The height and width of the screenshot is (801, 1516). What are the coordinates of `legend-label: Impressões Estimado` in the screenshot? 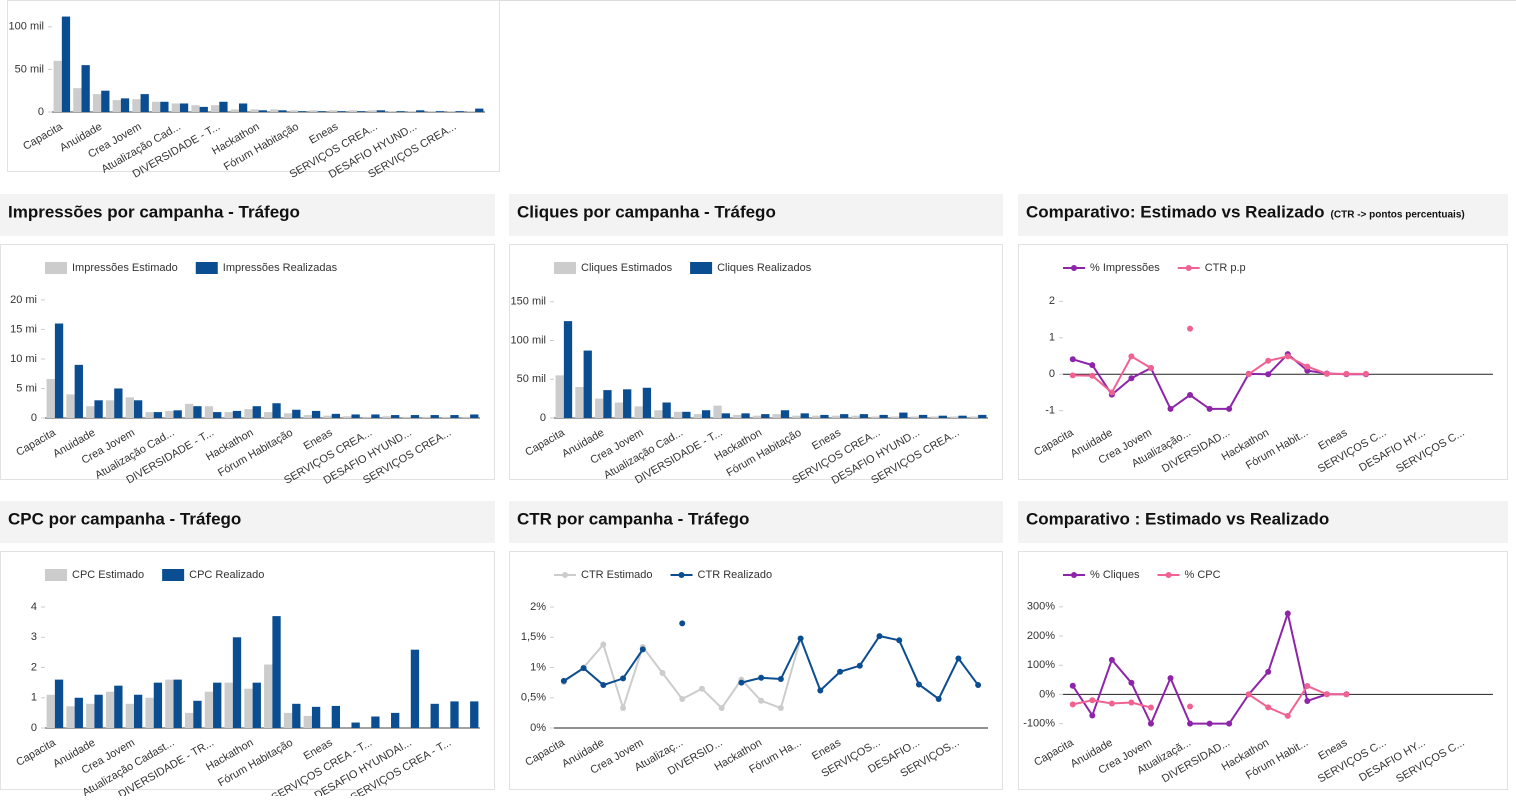 It's located at (125, 268).